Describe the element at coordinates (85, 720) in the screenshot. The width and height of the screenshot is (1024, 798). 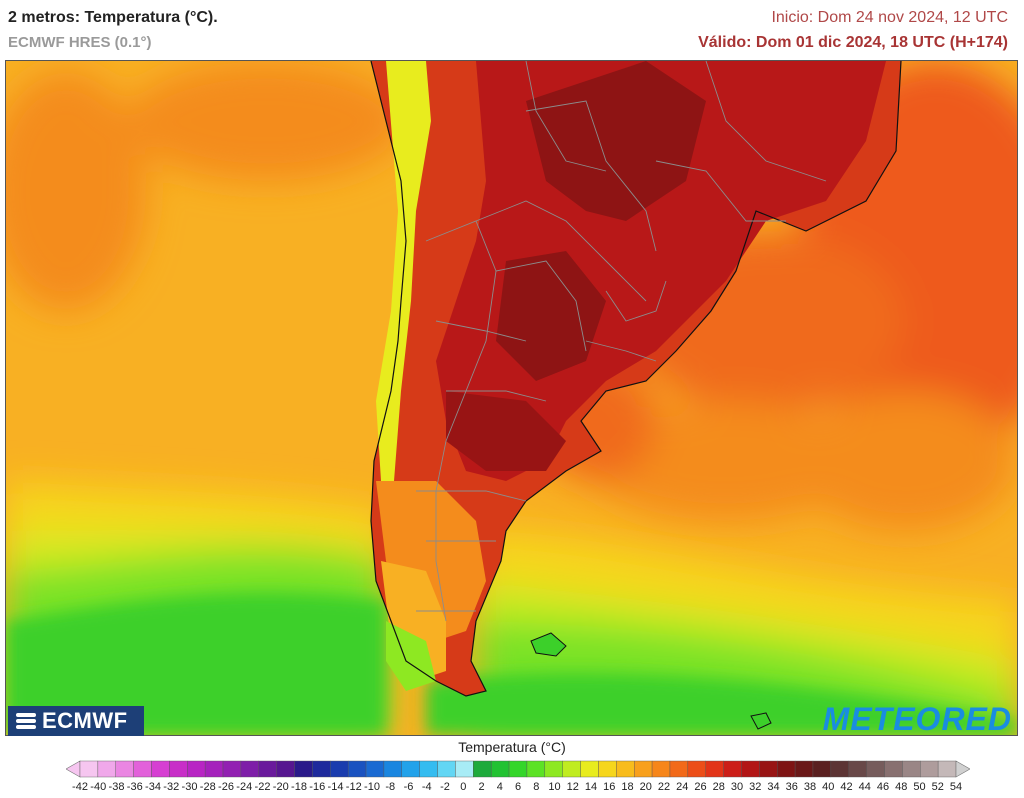
I see `ecmwf-logo-text: ECMWF` at that location.